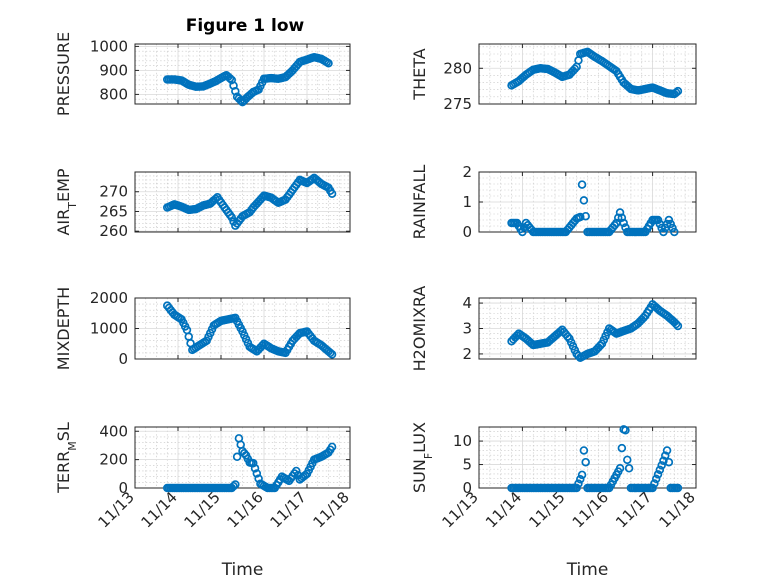 This screenshot has width=778, height=583. What do you see at coordinates (245, 26) in the screenshot?
I see `figure-title: Figure 1 low` at bounding box center [245, 26].